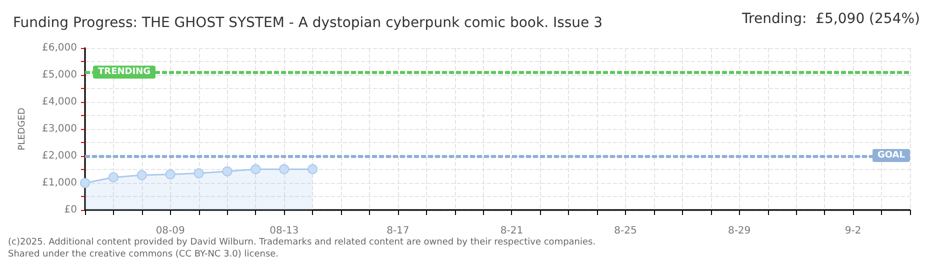 The height and width of the screenshot is (270, 940). What do you see at coordinates (59, 48) in the screenshot?
I see `y-tick-label: £6,000` at bounding box center [59, 48].